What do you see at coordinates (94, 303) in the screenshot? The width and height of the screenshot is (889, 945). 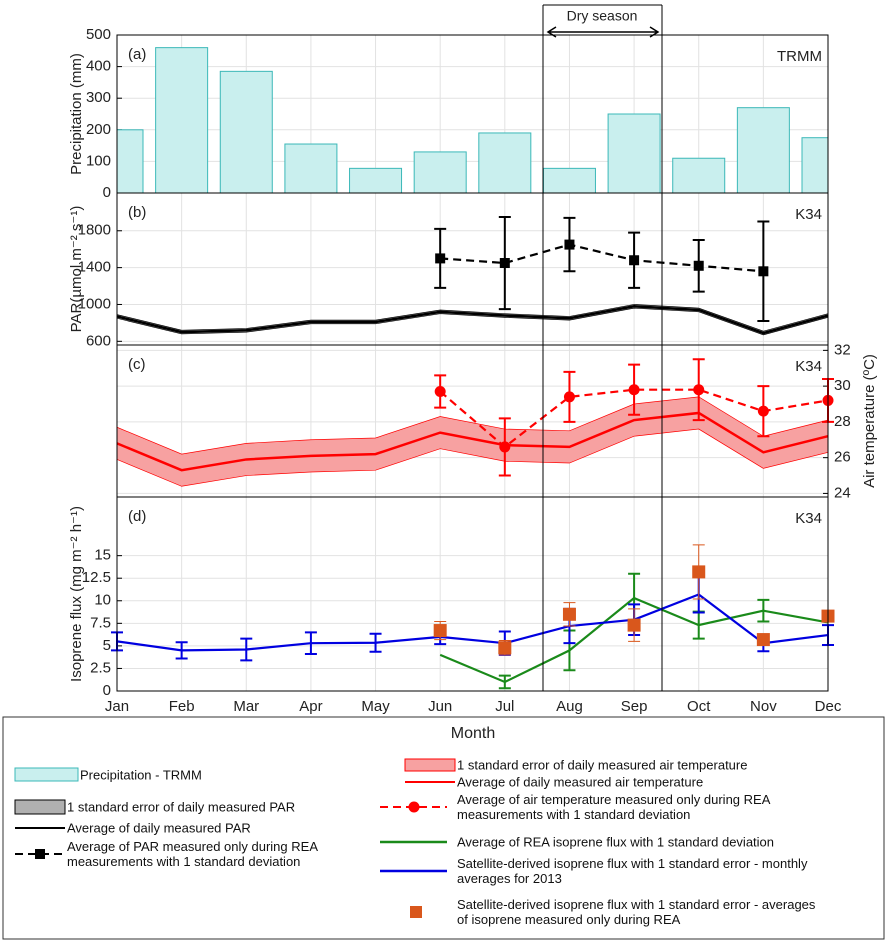 I see `y-tick-label: 1000` at bounding box center [94, 303].